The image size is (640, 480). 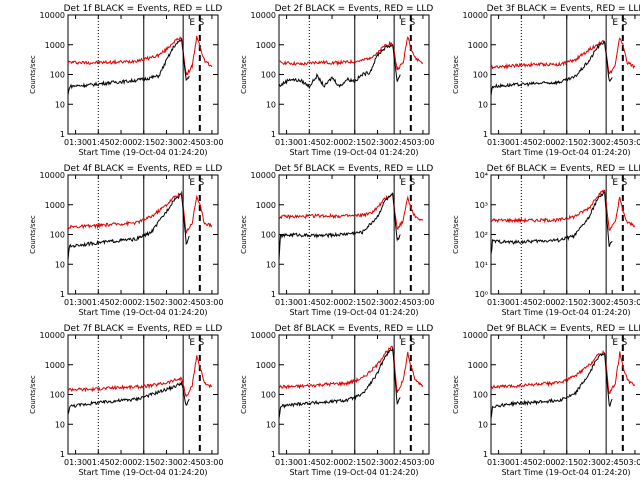 I want to click on y-tick-label: 10¹, so click(x=481, y=264).